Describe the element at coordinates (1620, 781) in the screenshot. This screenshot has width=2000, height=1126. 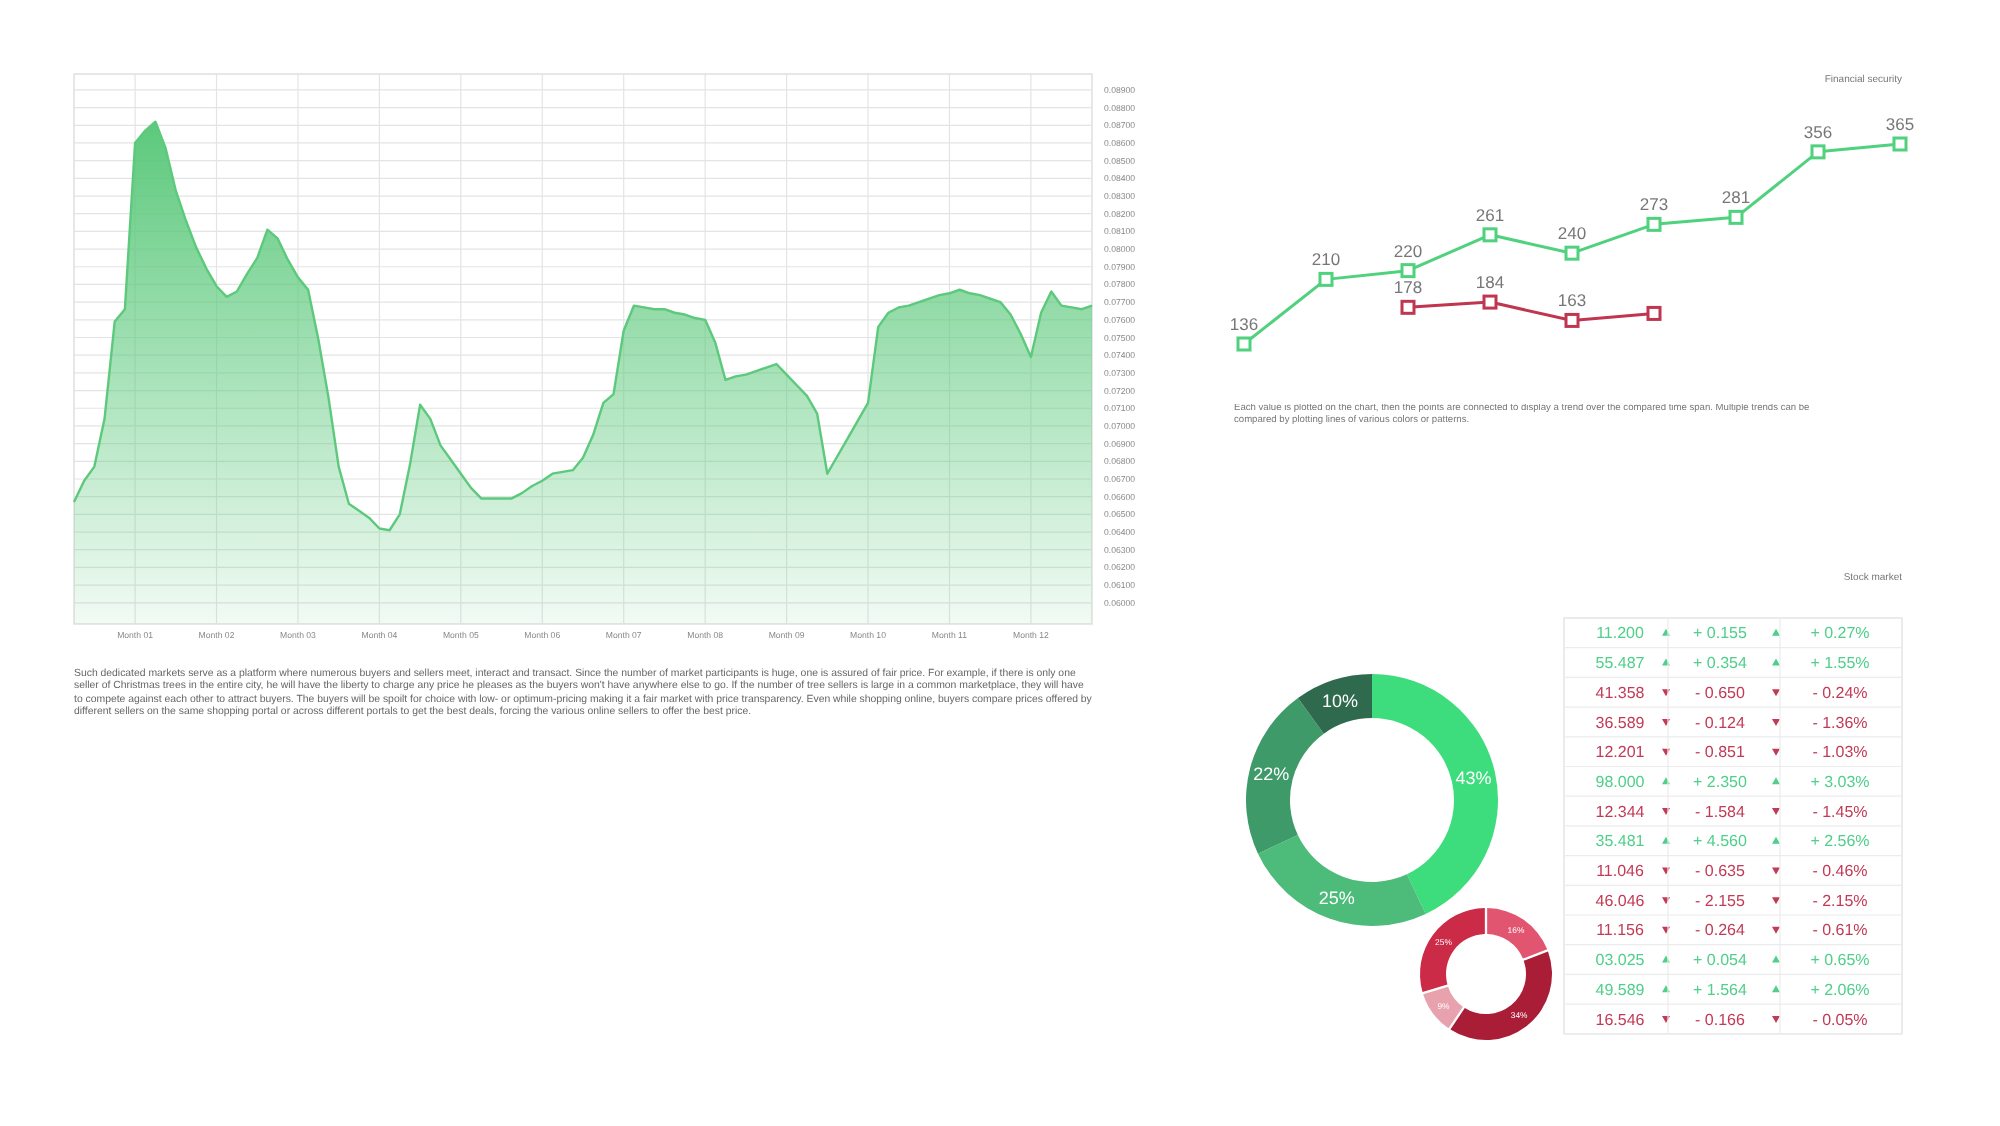
I see `text: 98.000` at that location.